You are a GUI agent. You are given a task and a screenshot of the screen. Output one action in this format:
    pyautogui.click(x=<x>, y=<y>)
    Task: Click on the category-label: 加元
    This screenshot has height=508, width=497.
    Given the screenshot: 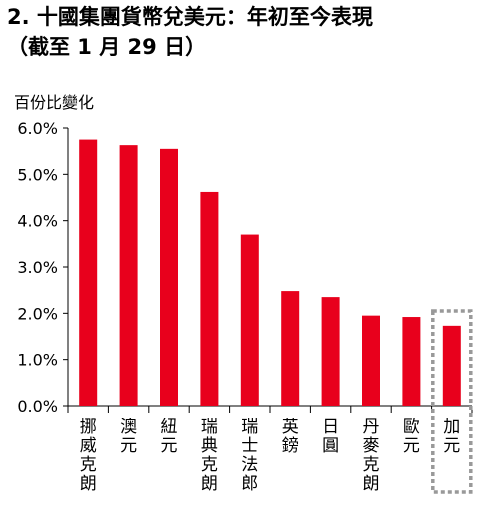 What is the action you would take?
    pyautogui.click(x=452, y=437)
    